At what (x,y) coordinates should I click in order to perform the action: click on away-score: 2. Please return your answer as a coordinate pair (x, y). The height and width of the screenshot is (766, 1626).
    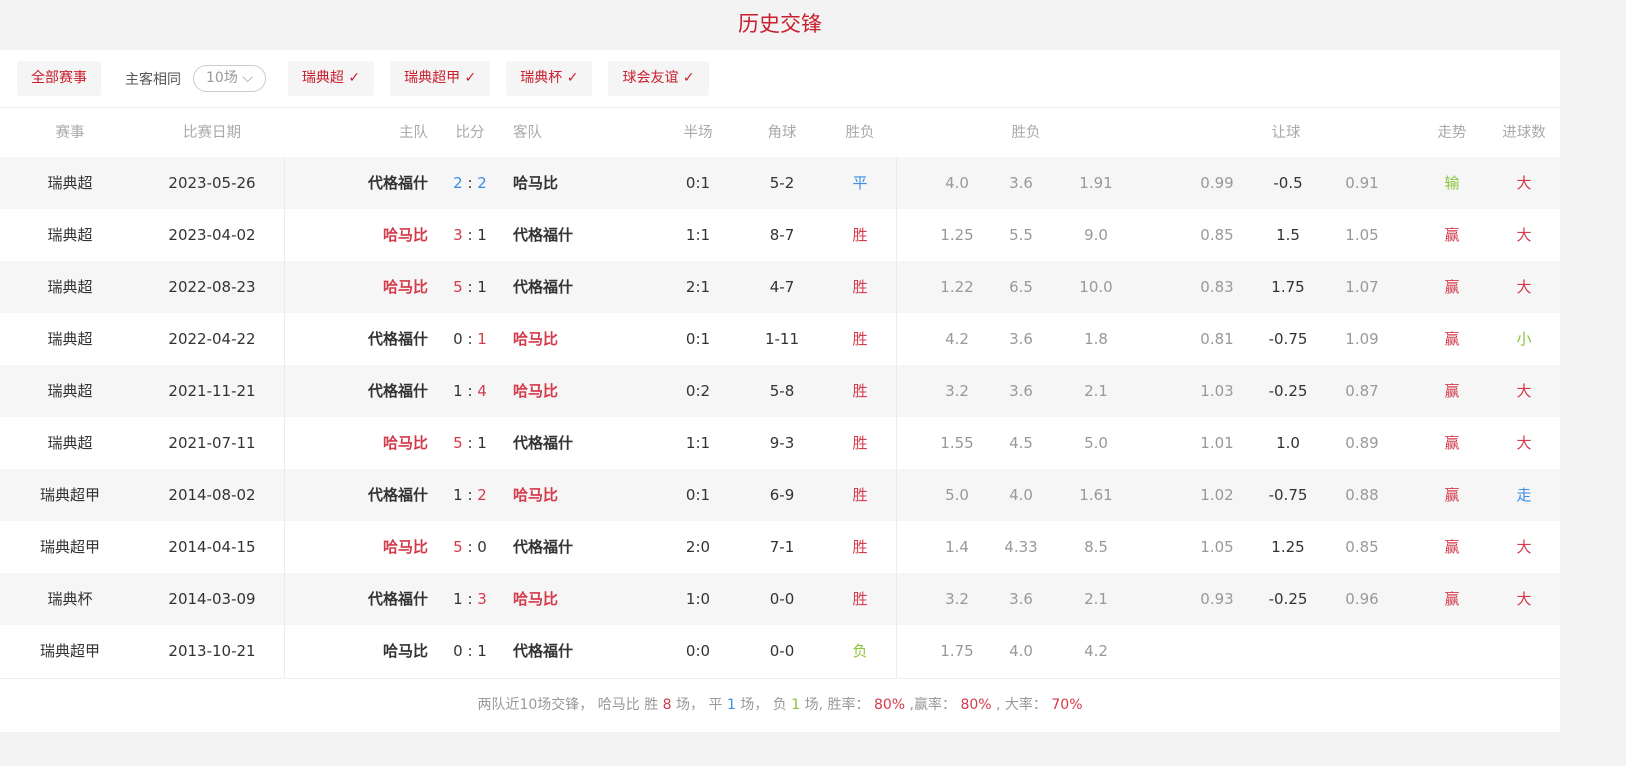
    Looking at the image, I should click on (482, 183).